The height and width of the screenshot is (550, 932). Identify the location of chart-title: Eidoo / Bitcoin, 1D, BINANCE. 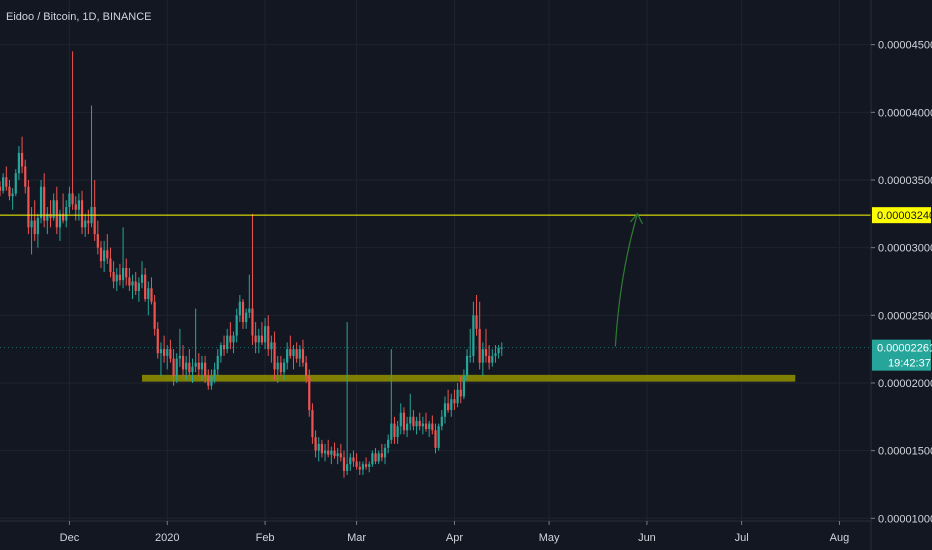
(79, 17).